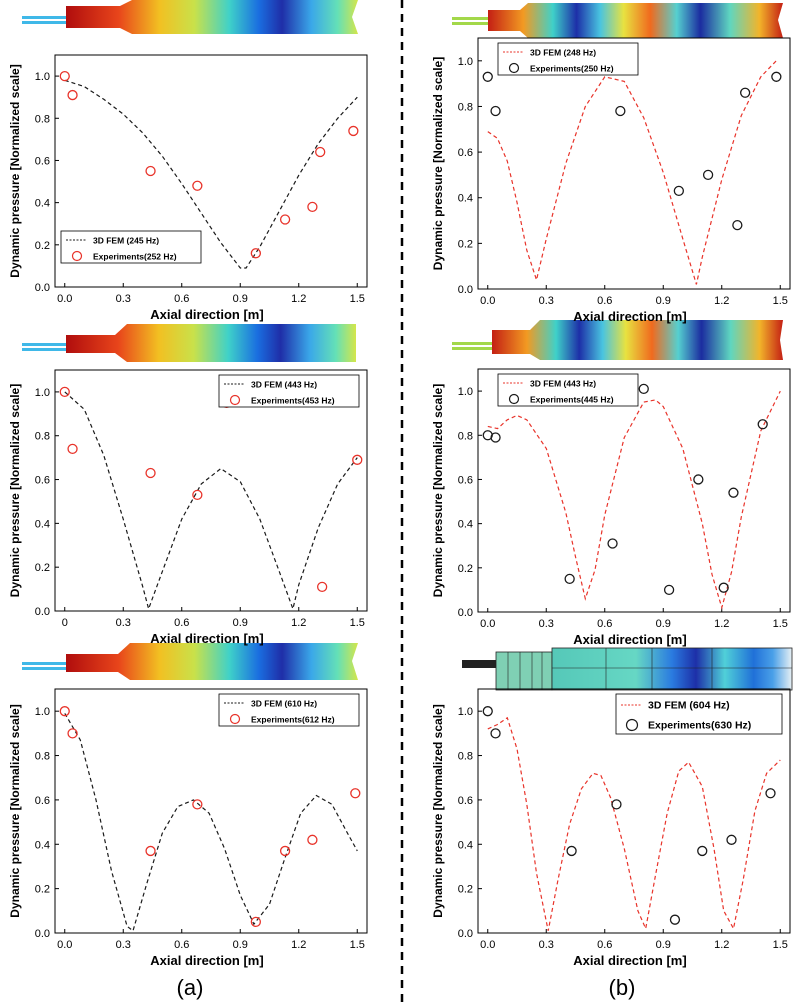 Image resolution: width=804 pixels, height=1005 pixels. What do you see at coordinates (563, 384) in the screenshot?
I see `legend-entry-label: 3D FEM (443 Hz)` at bounding box center [563, 384].